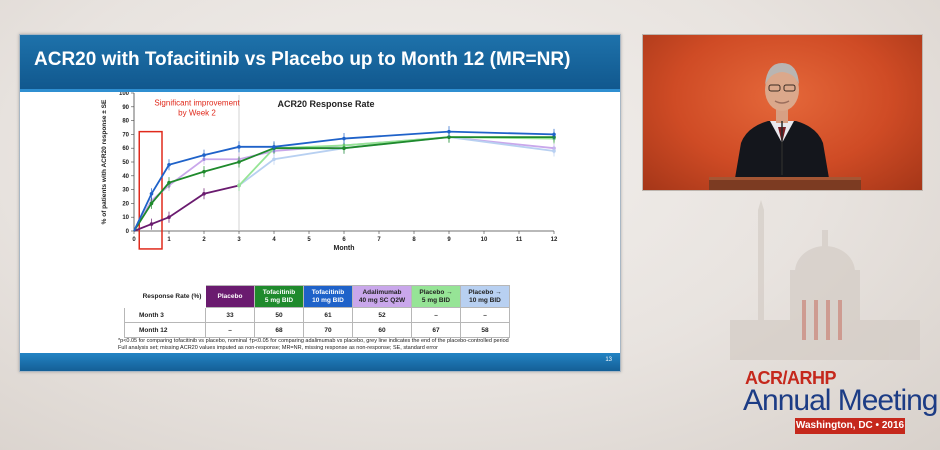 The image size is (940, 450). Describe the element at coordinates (125, 149) in the screenshot. I see `y-tick-label: 60` at that location.